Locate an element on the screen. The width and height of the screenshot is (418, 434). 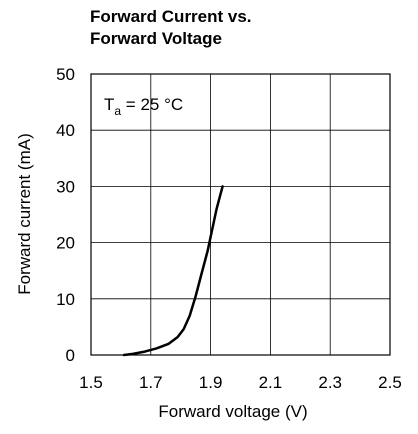
chart-title-line-2: Forward Voltage is located at coordinates (156, 38).